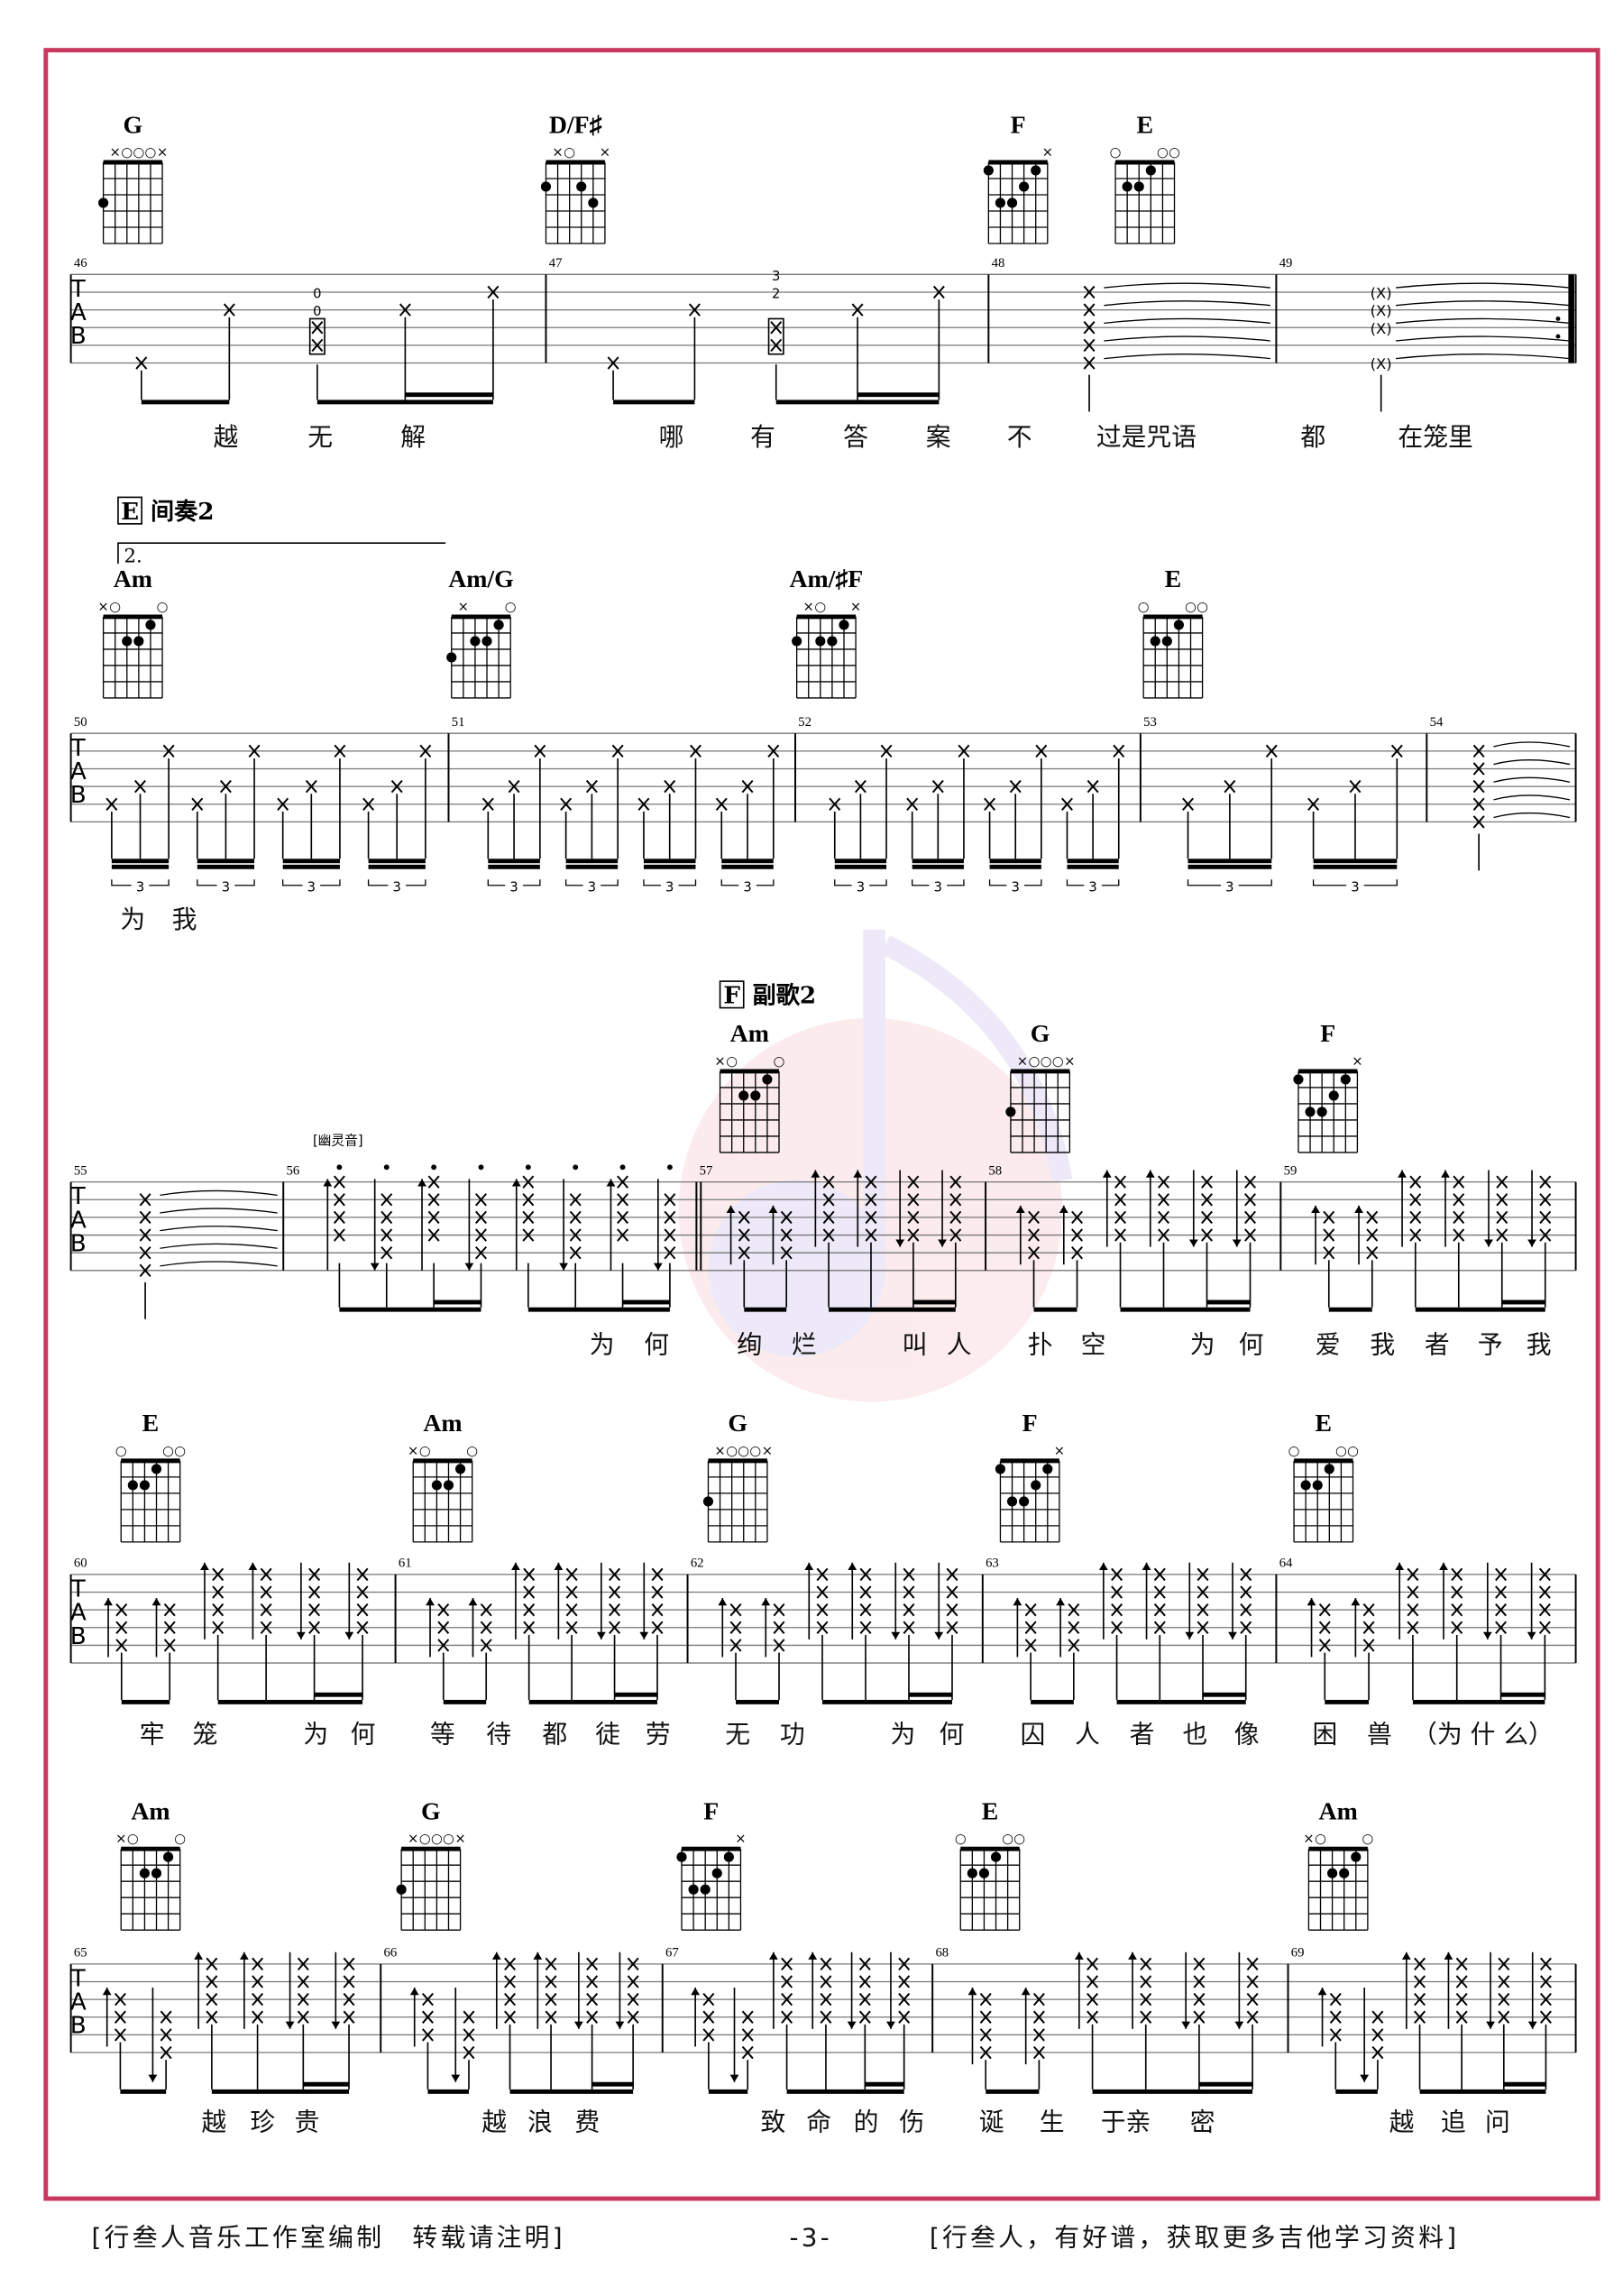  What do you see at coordinates (992, 1564) in the screenshot?
I see `measure-number: 63` at bounding box center [992, 1564].